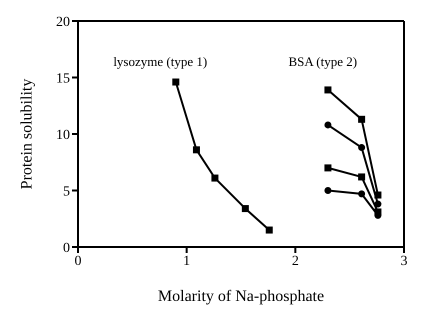 The image size is (443, 335). I want to click on annotation: BSA (type 2), so click(323, 62).